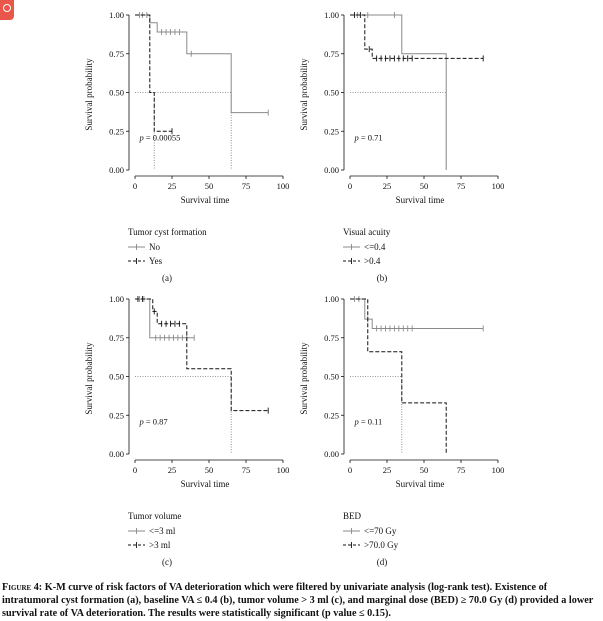 The width and height of the screenshot is (603, 621). I want to click on panel-label: (c), so click(167, 562).